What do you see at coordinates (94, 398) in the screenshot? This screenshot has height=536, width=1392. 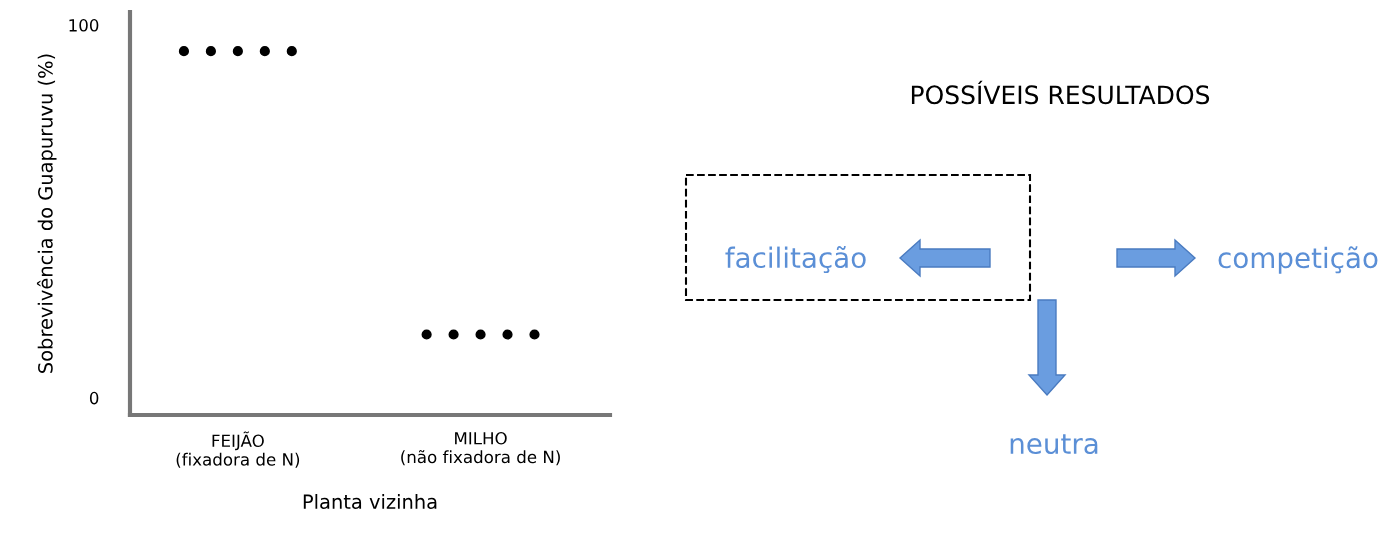 I see `y-tick-label: 0` at bounding box center [94, 398].